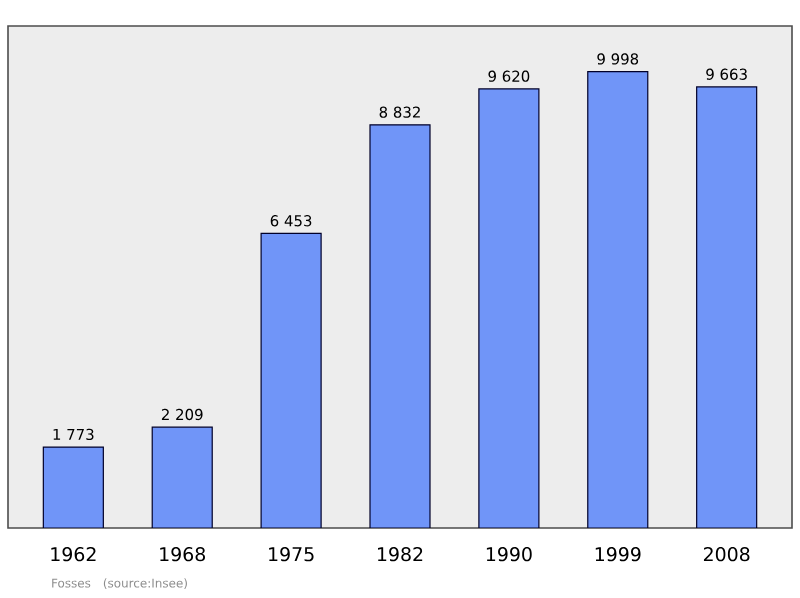 This screenshot has width=800, height=598. What do you see at coordinates (509, 554) in the screenshot?
I see `x-tick-label: 1990` at bounding box center [509, 554].